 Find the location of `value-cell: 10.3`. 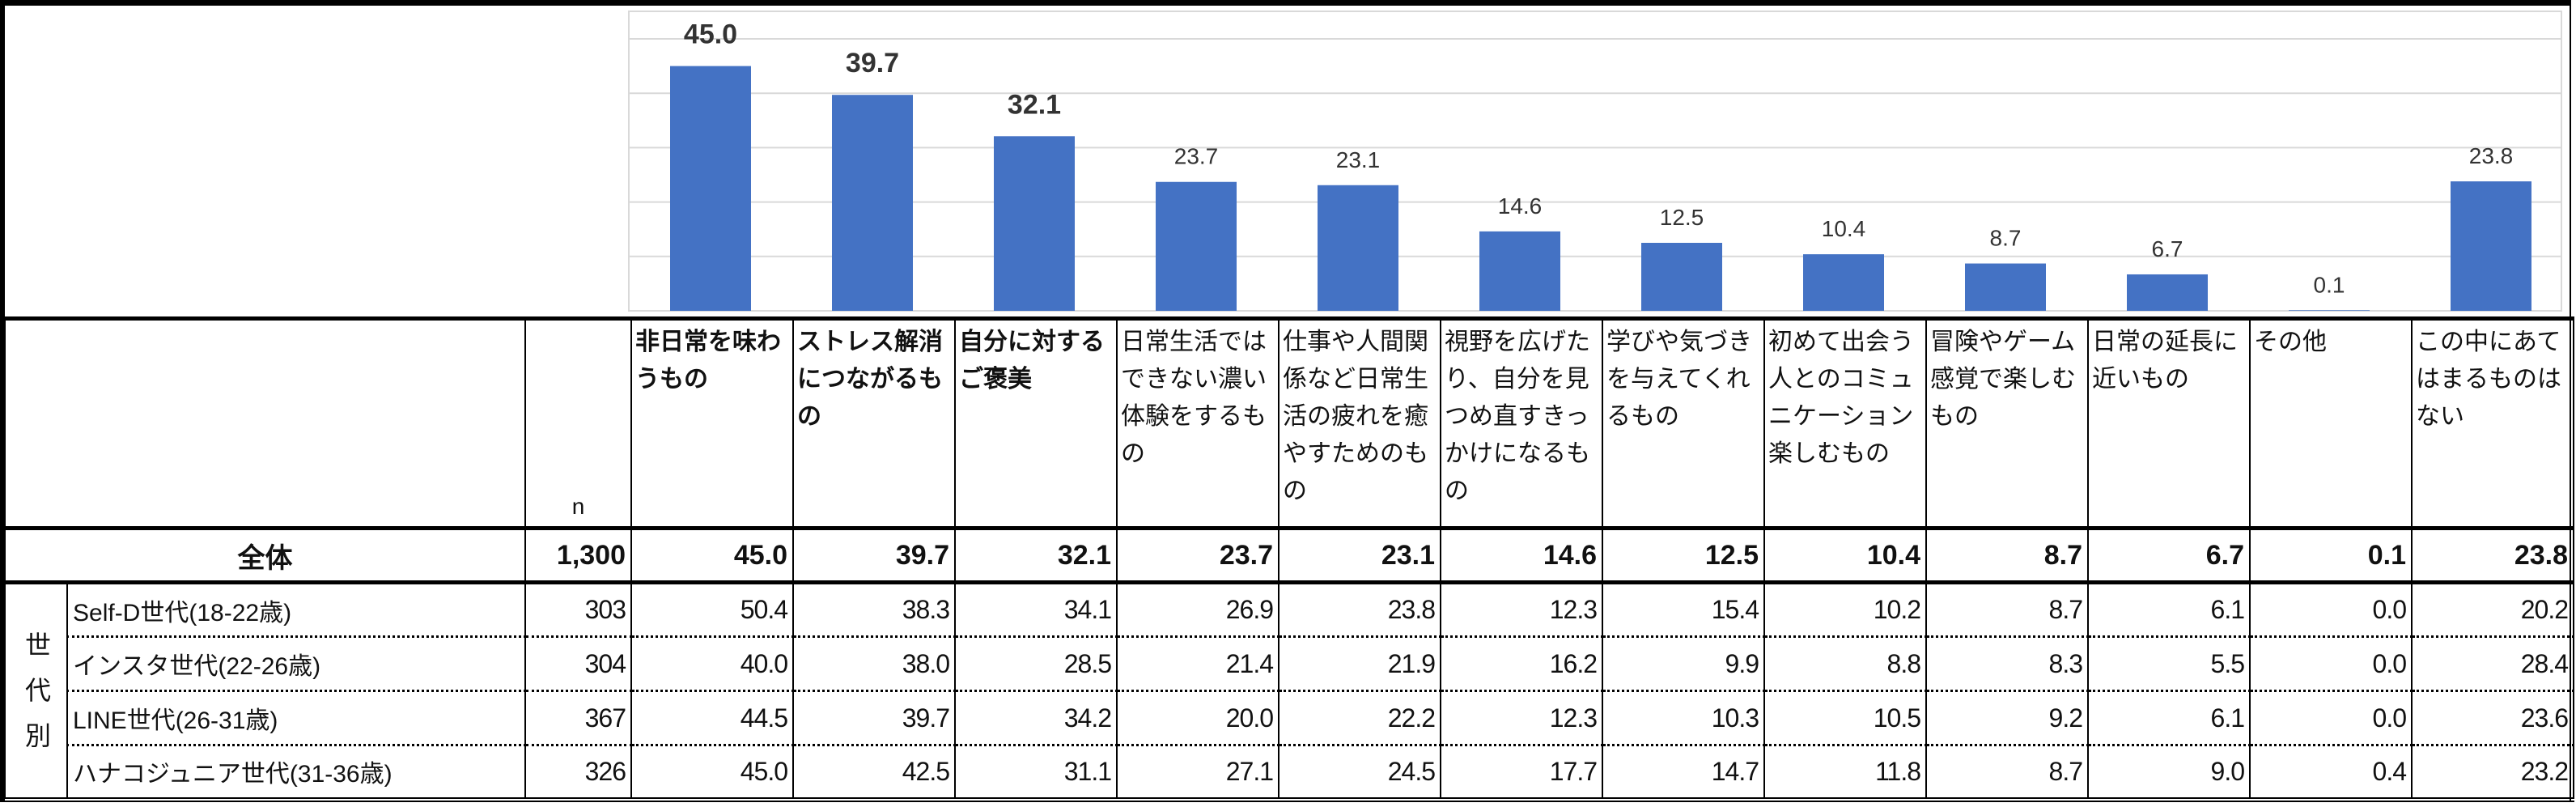

value-cell: 10.3 is located at coordinates (1683, 718).